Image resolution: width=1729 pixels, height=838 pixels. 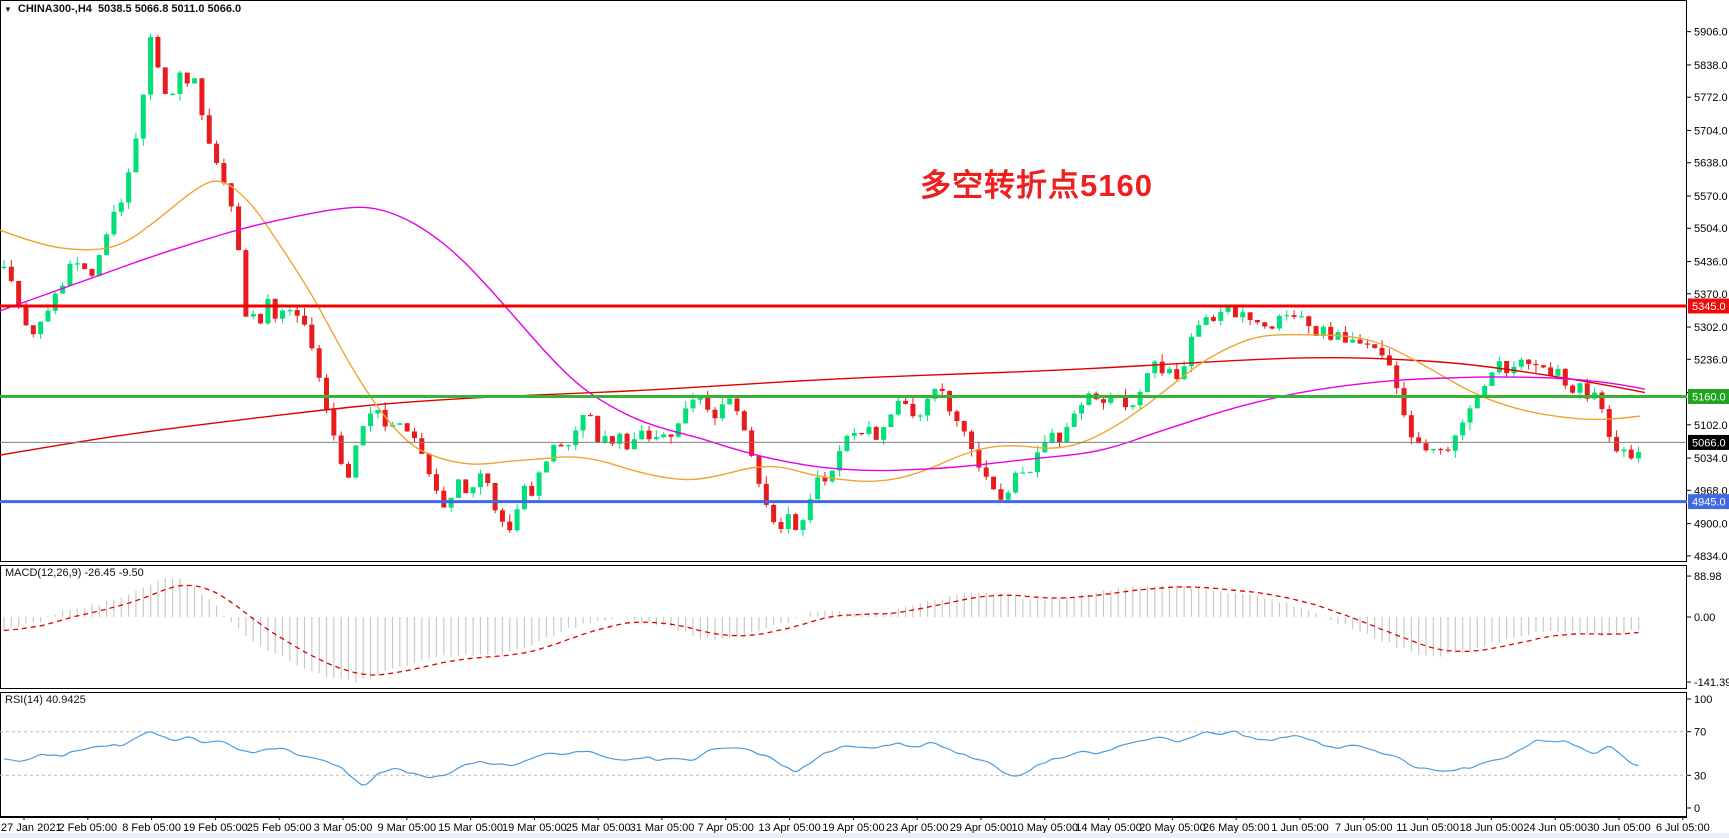 I want to click on time-axis-label: 7 Apr 05:00, so click(x=726, y=828).